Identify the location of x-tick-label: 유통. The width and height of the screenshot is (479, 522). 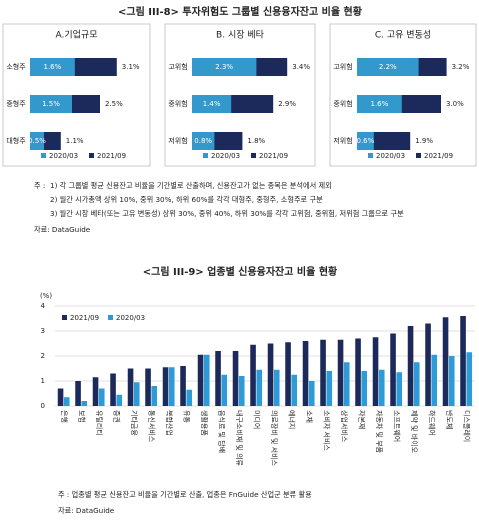
(186, 416).